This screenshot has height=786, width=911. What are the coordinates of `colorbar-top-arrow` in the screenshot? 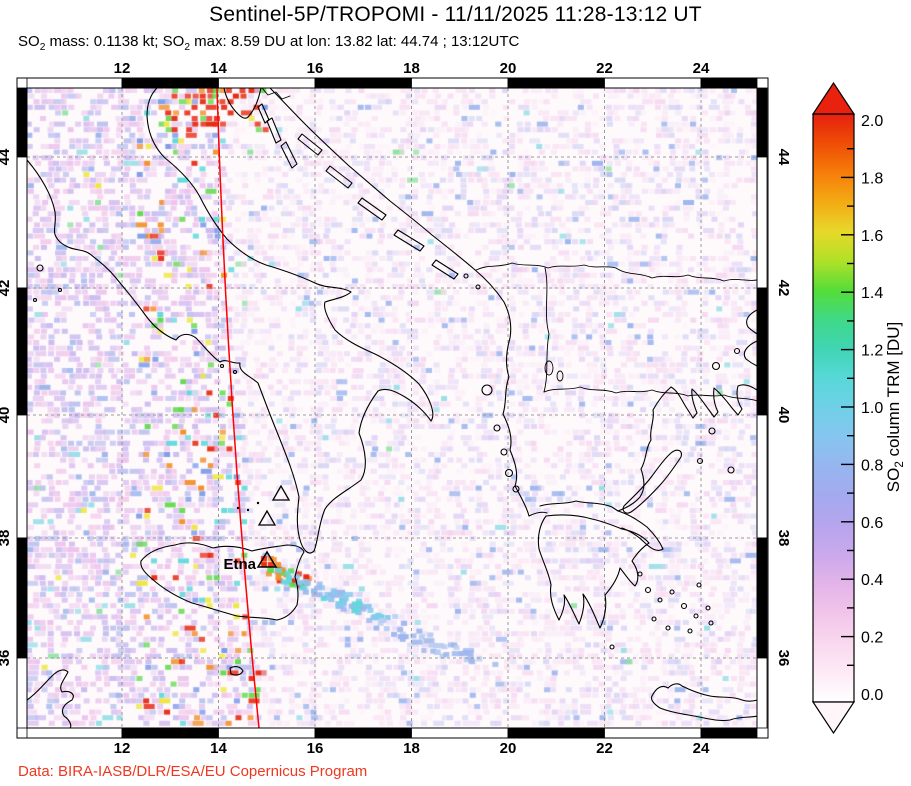 It's located at (833, 98).